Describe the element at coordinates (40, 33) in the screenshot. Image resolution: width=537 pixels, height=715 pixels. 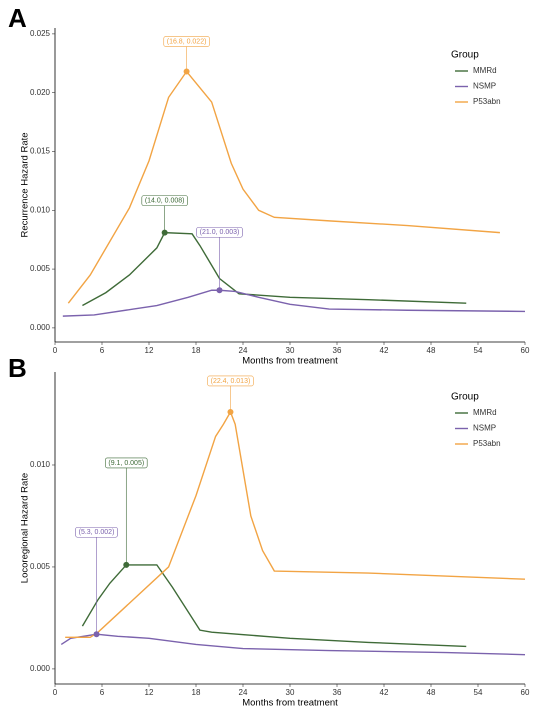
I see `y-tick-label: 0.025` at that location.